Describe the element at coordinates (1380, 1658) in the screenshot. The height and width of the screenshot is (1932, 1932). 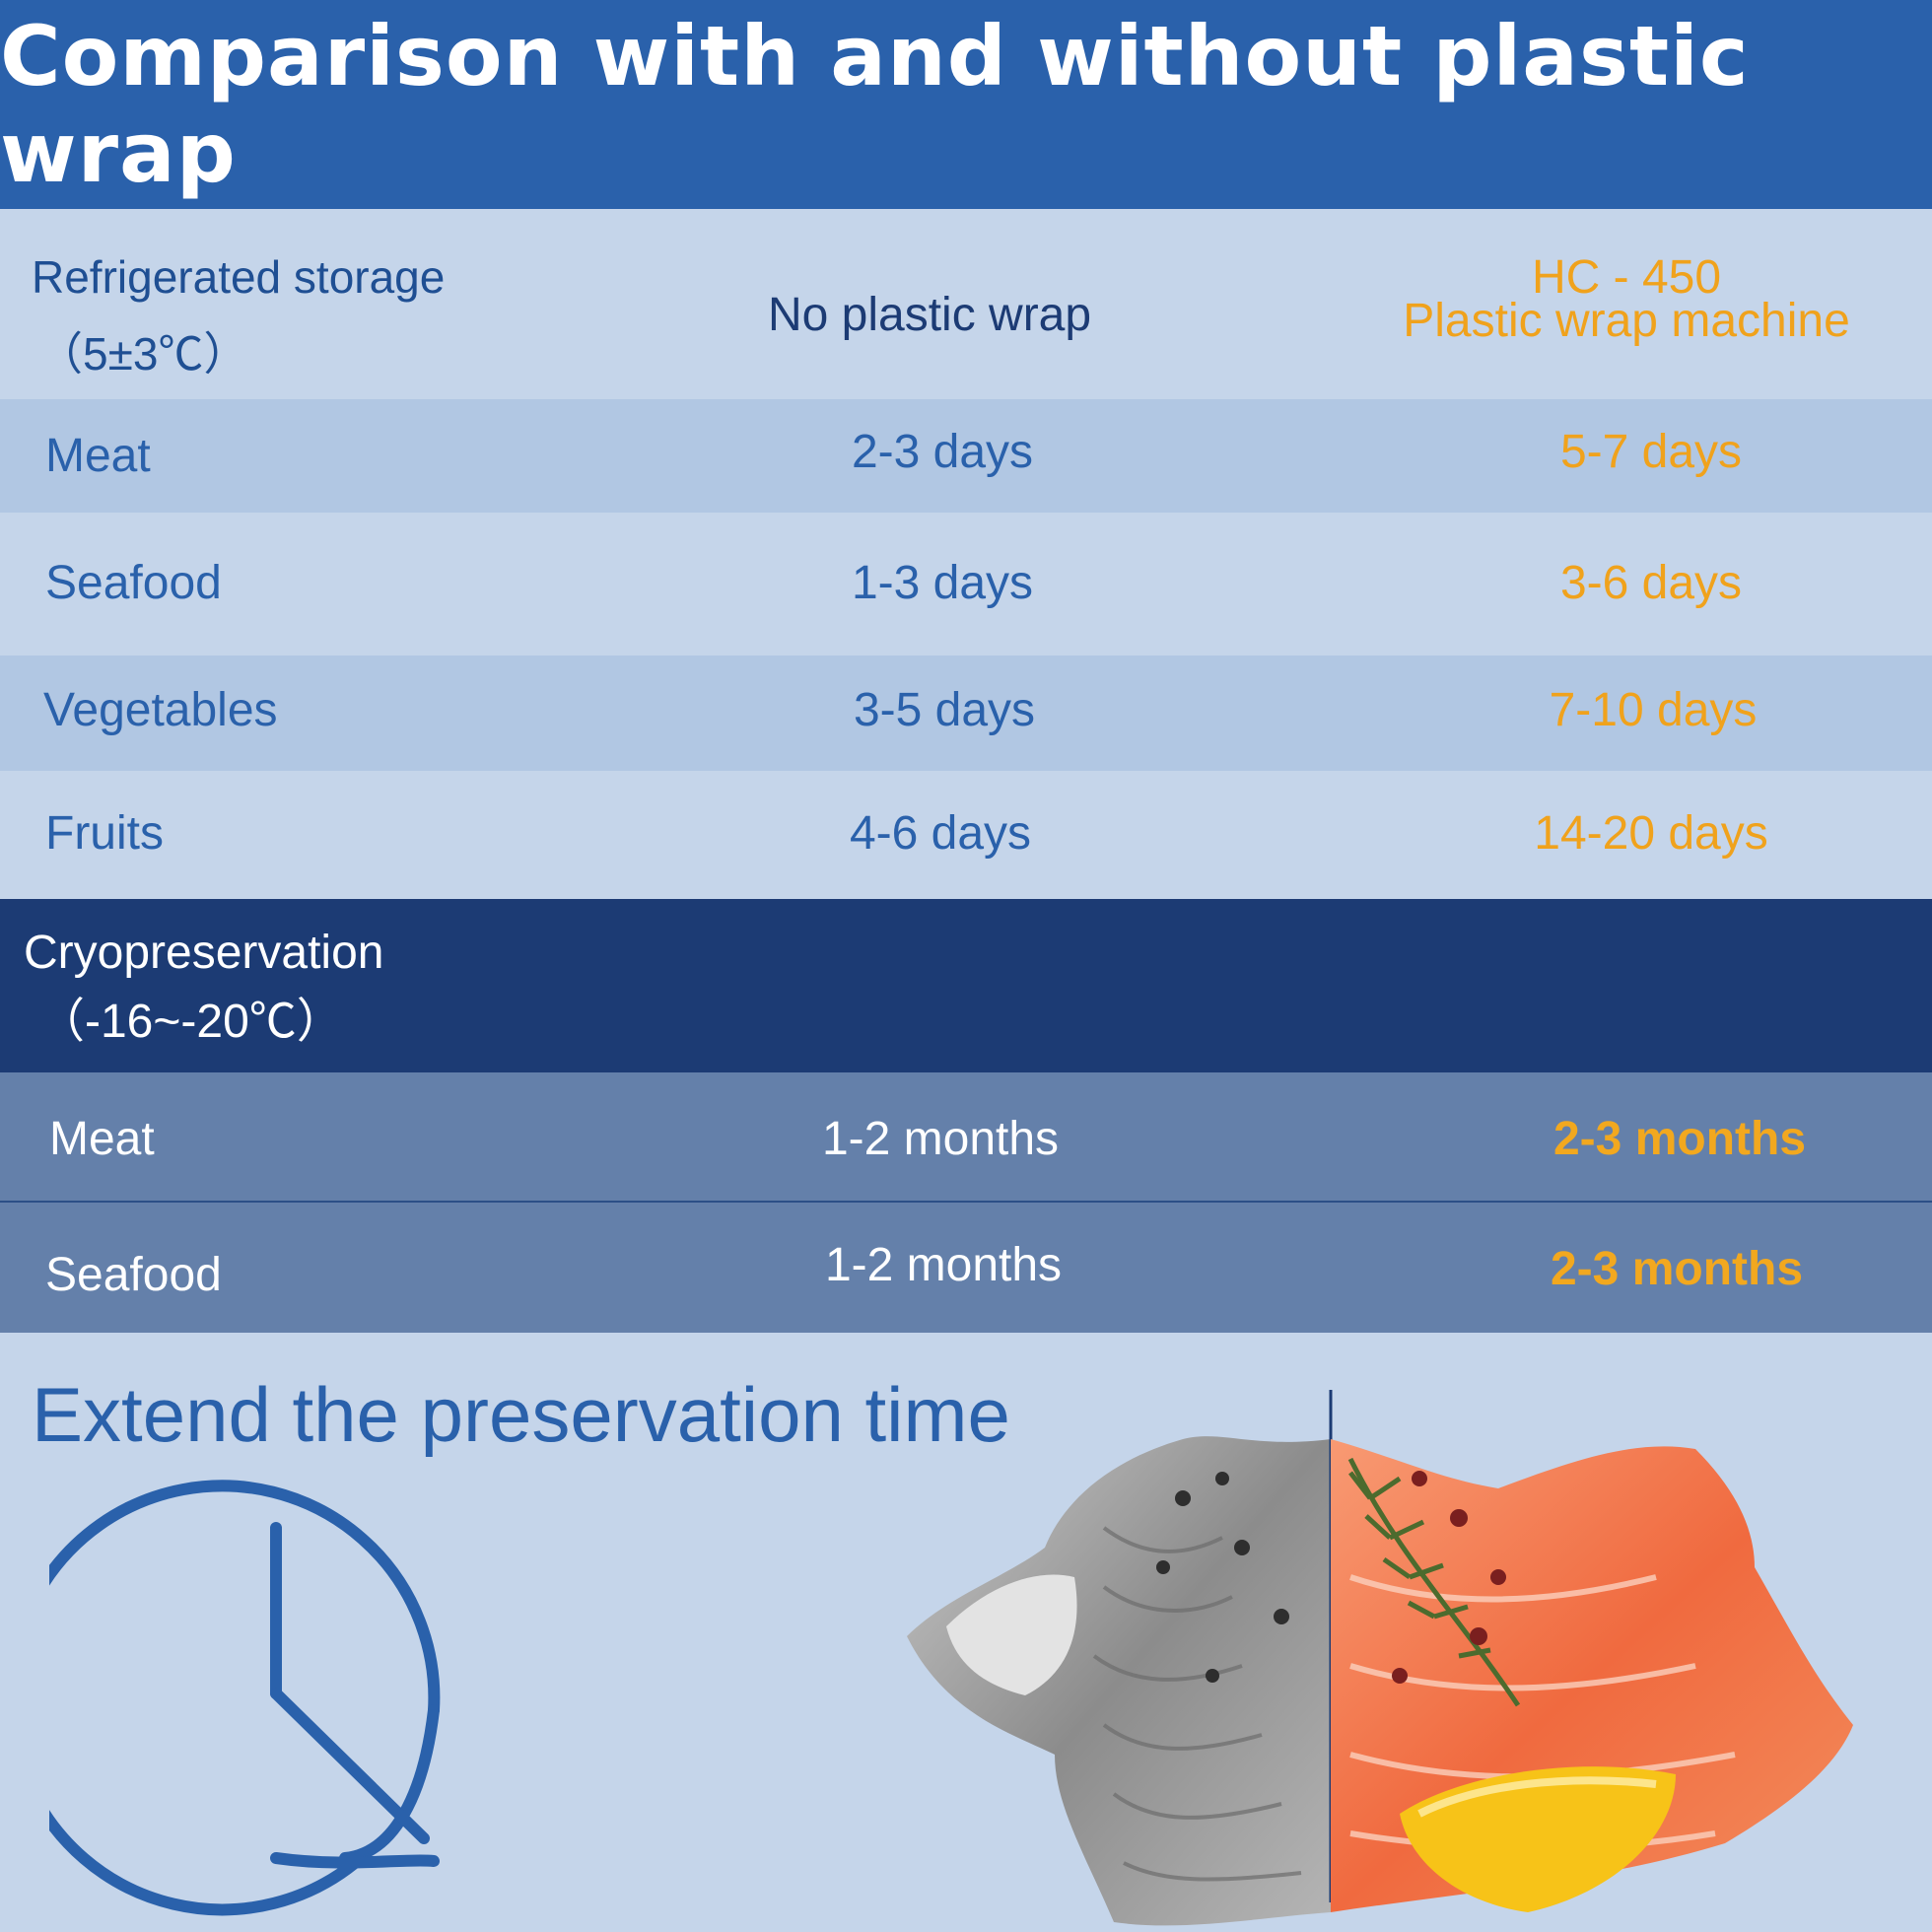
I see `salmon-comparison-image` at that location.